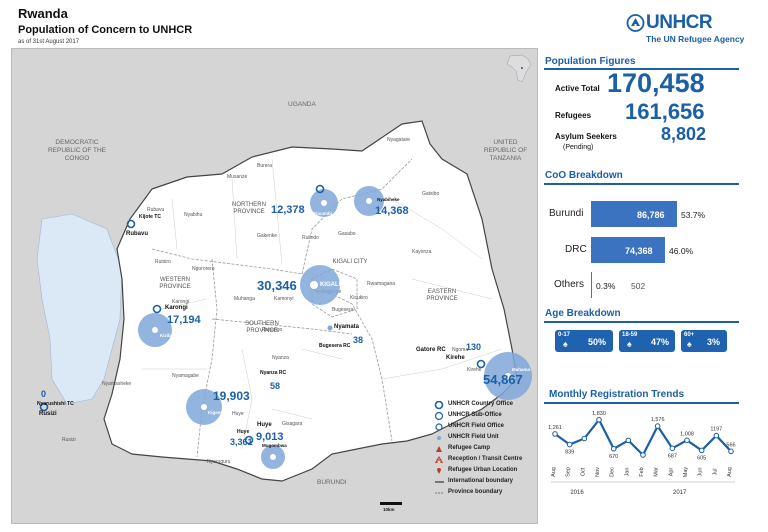 This screenshot has width=768, height=532. Describe the element at coordinates (634, 214) in the screenshot. I see `coo-bar-burundi` at that location.